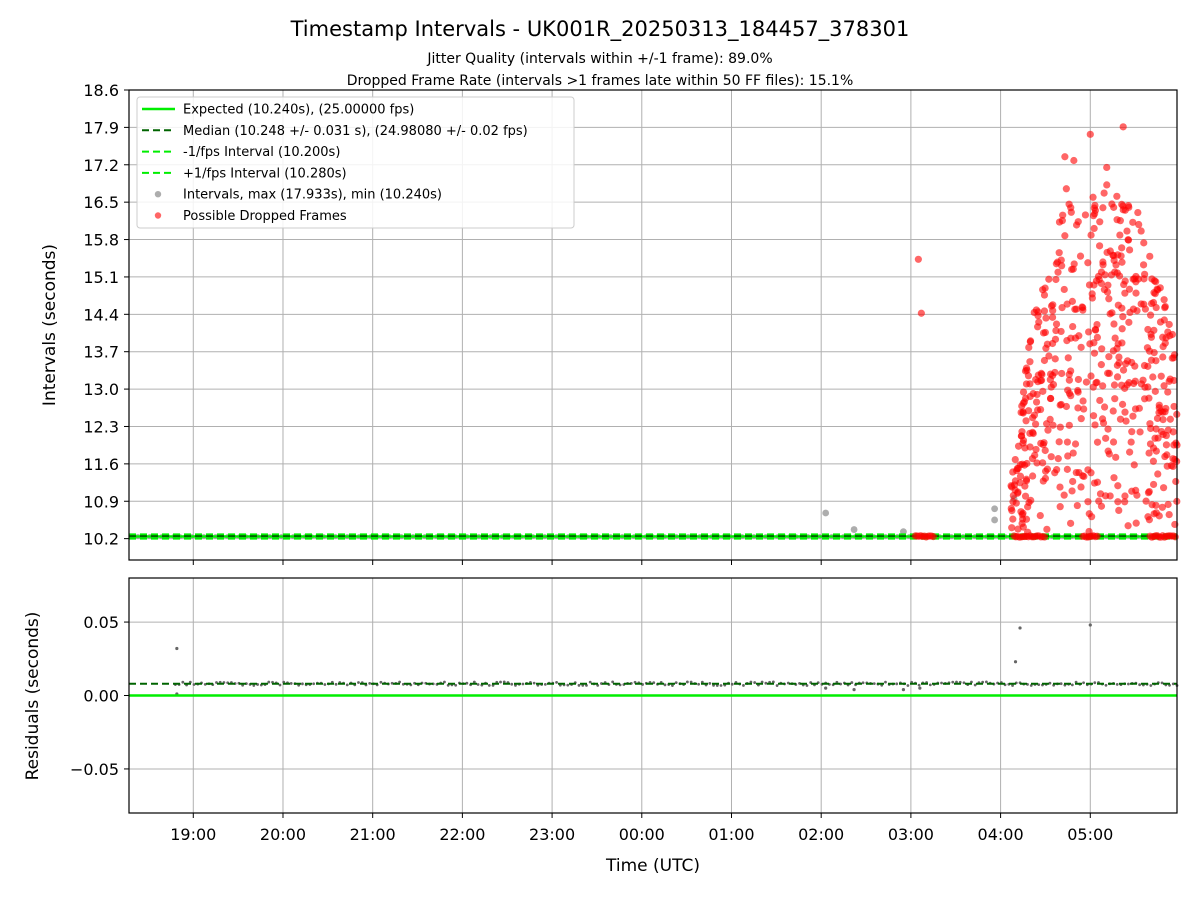 Image resolution: width=1200 pixels, height=900 pixels. Describe the element at coordinates (101, 202) in the screenshot. I see `intervals-y-tick-label: 16.5` at that location.